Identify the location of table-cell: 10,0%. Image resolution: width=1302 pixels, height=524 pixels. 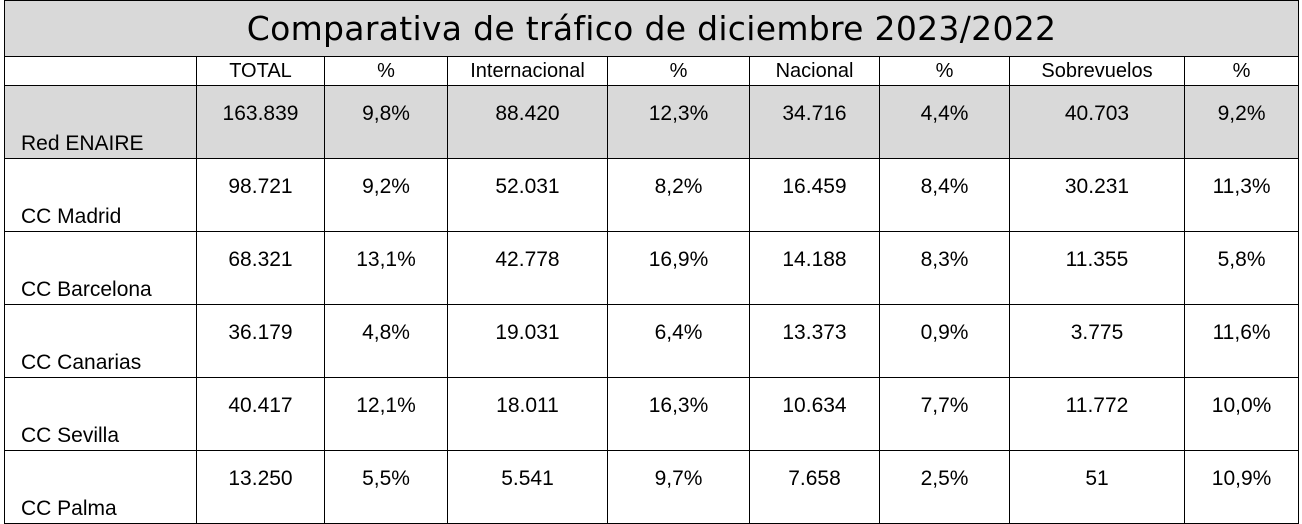
(1241, 414).